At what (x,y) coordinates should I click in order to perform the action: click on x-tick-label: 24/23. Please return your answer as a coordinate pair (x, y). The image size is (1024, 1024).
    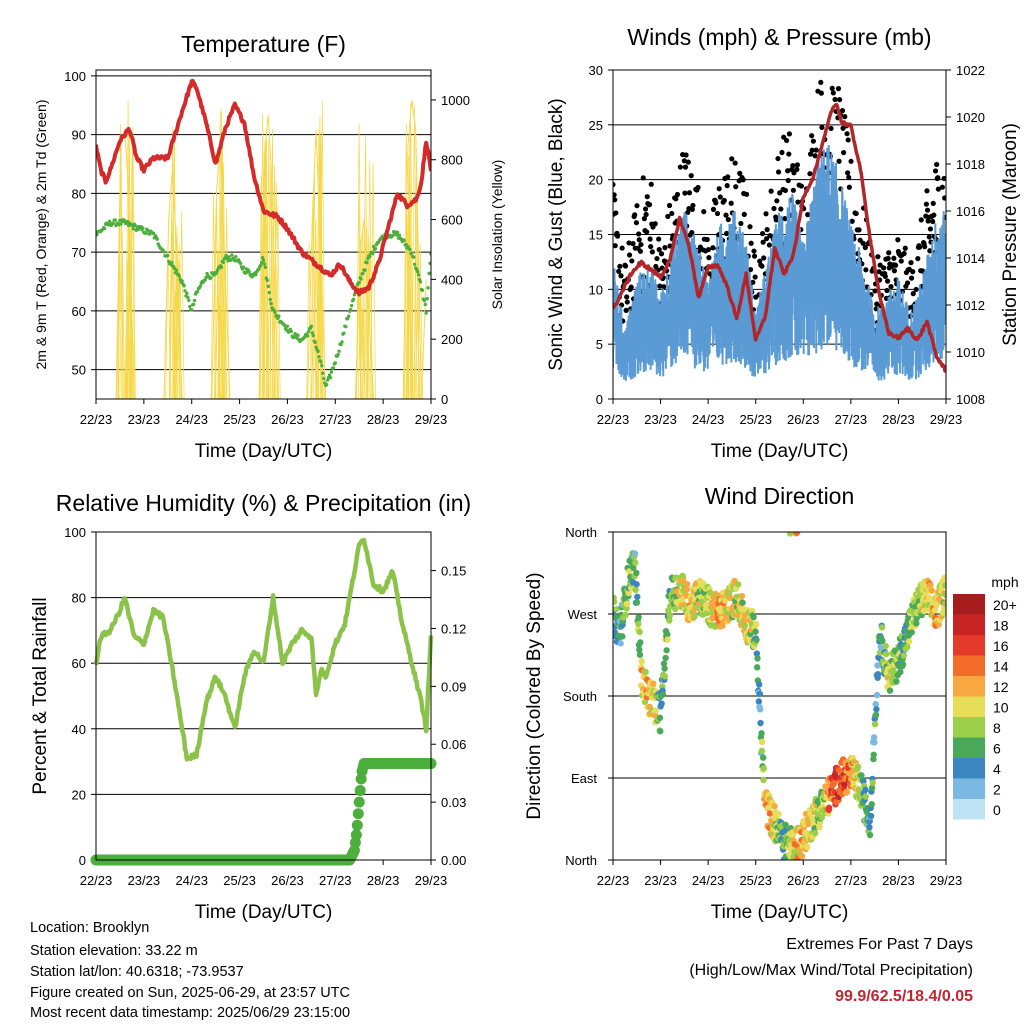
    Looking at the image, I should click on (708, 880).